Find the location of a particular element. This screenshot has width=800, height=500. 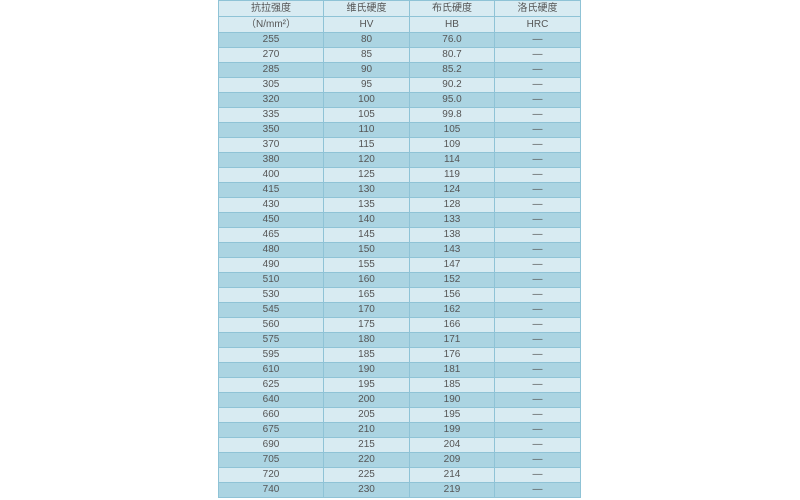

table-row: 560 175 166— is located at coordinates (399, 325).